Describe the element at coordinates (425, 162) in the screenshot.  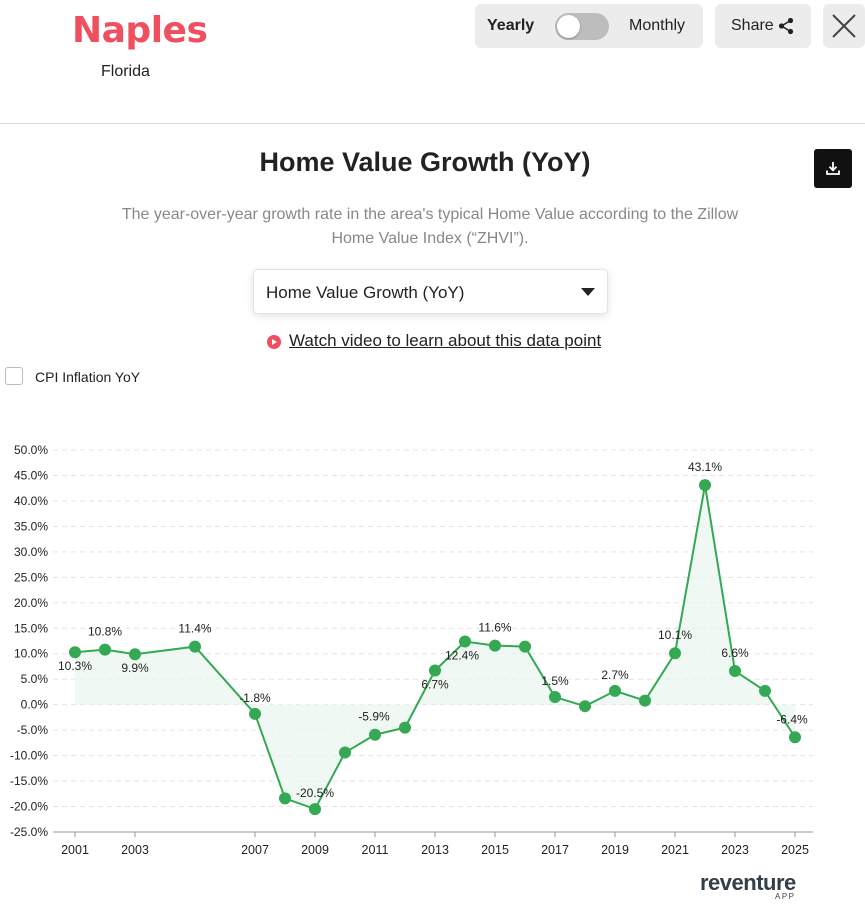
I see `chart-title: Home Value Growth (YoY)` at that location.